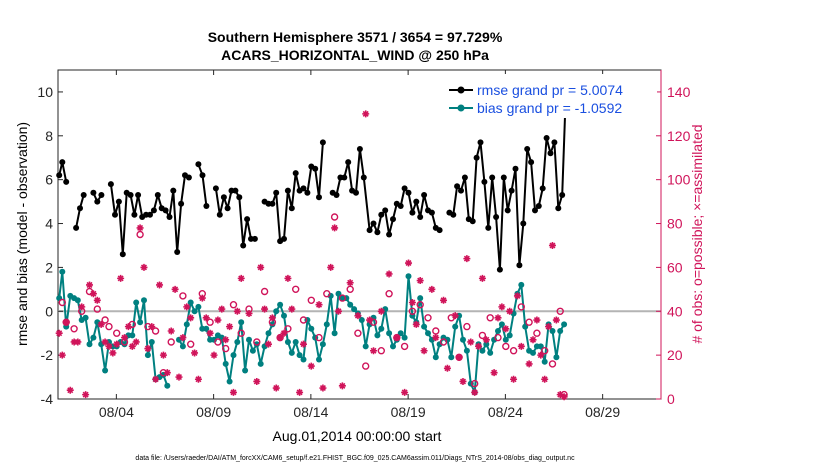  Describe the element at coordinates (49, 311) in the screenshot. I see `y-left-tick-label: 0` at that location.